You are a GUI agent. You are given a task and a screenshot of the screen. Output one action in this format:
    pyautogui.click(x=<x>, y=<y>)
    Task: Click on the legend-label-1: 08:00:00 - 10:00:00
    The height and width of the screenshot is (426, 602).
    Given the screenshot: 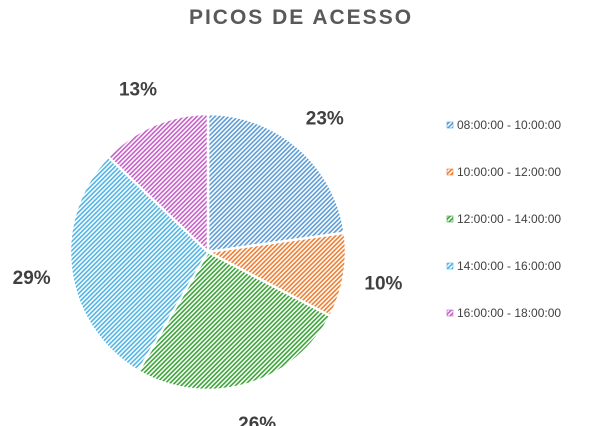 What is the action you would take?
    pyautogui.click(x=509, y=125)
    